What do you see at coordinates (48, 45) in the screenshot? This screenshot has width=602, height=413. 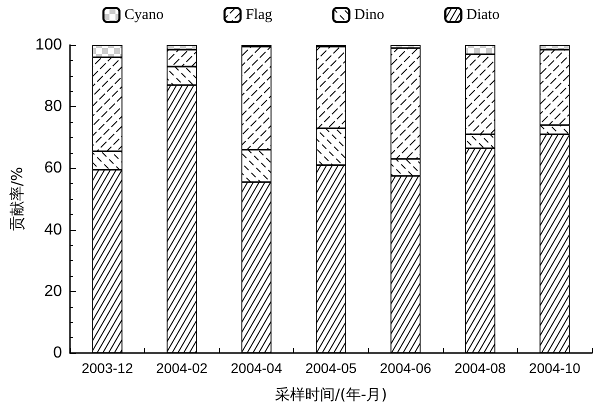 I see `y-tick-label: 100` at bounding box center [48, 45].